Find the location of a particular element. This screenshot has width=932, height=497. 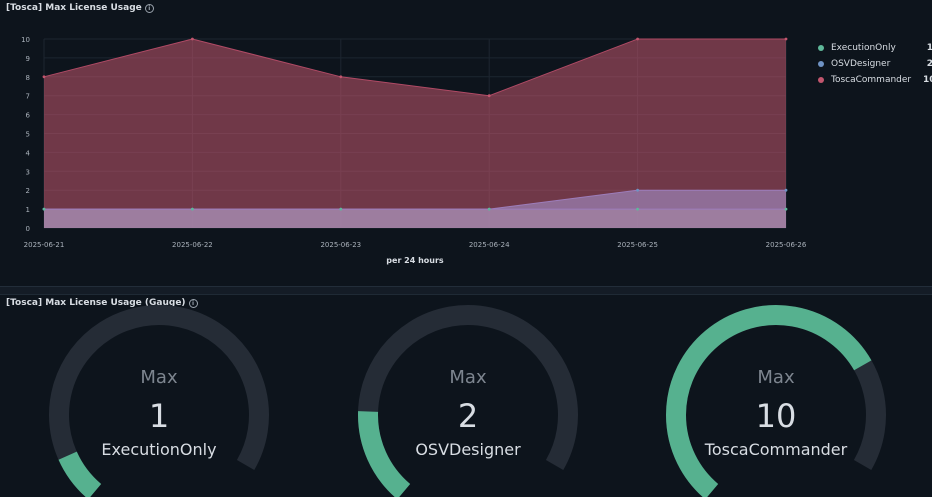

gauge-value: 2 is located at coordinates (468, 416).